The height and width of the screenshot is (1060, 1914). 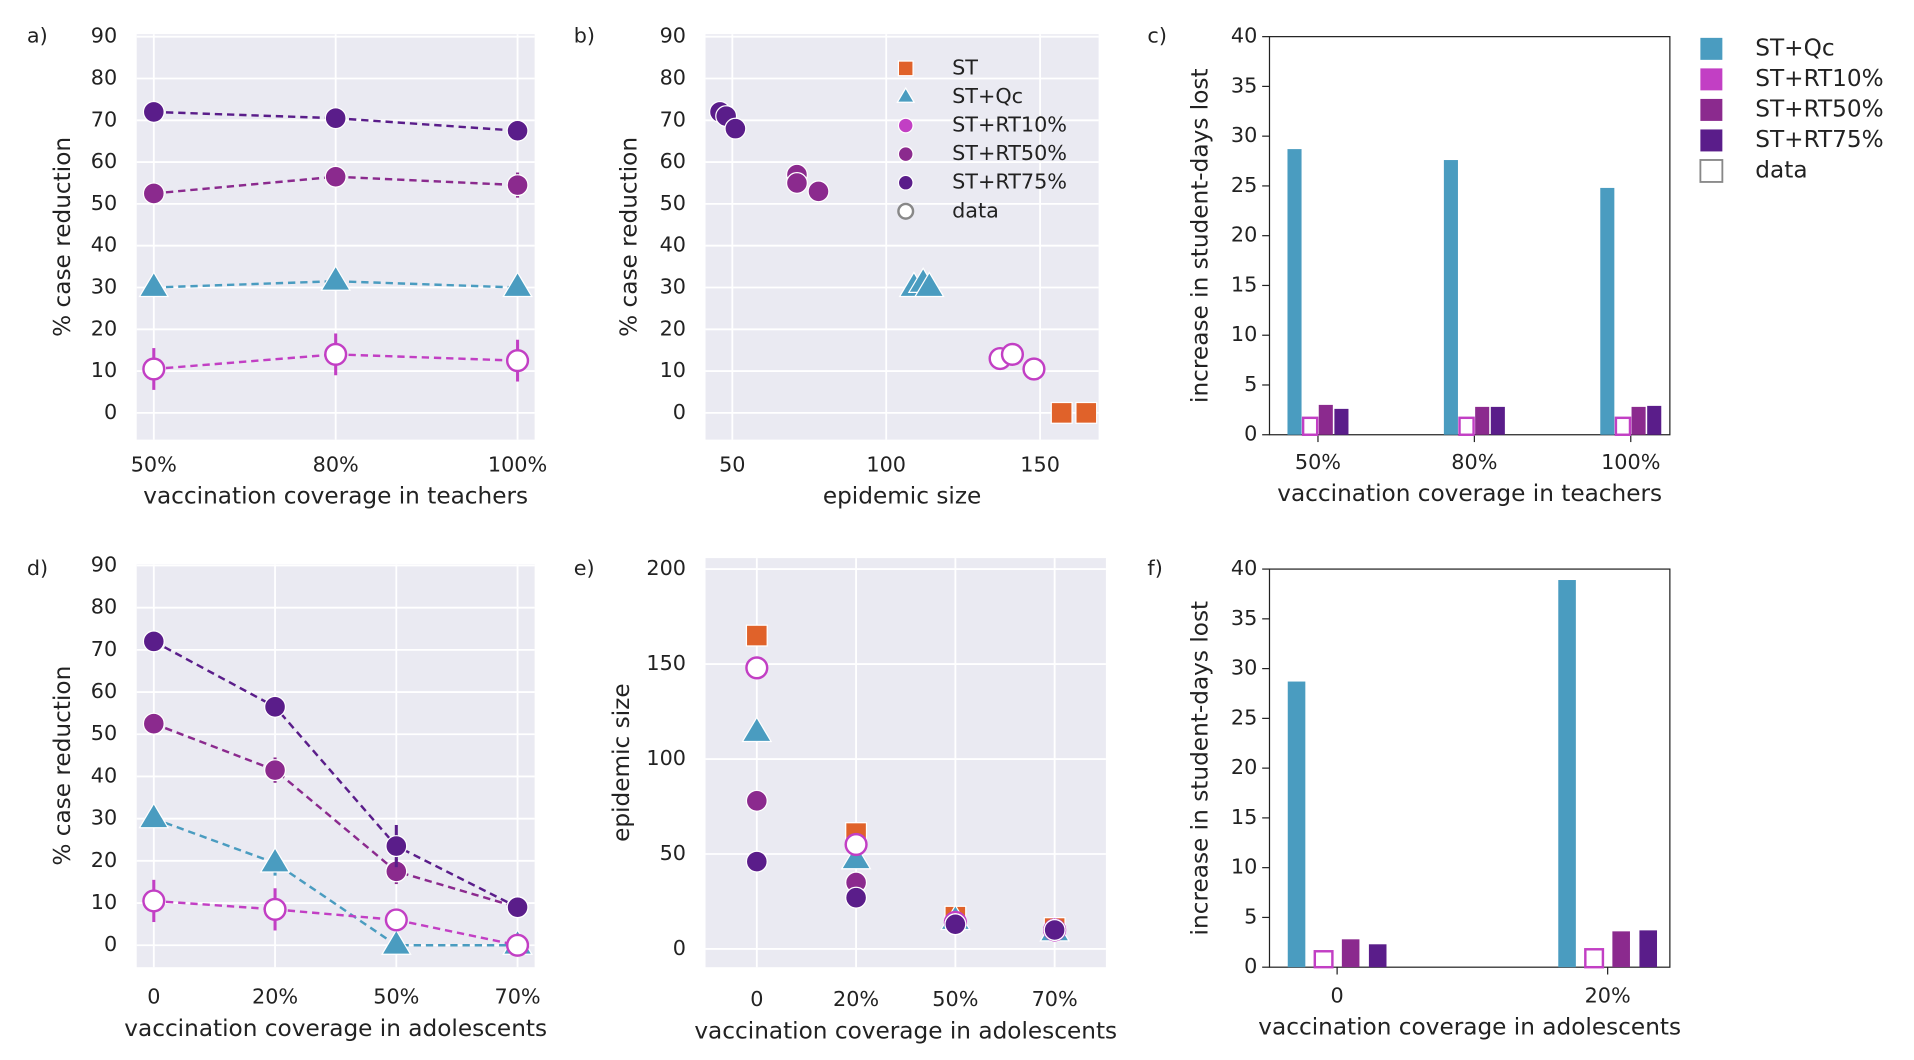 I want to click on y-tick-label: 70, so click(x=673, y=119).